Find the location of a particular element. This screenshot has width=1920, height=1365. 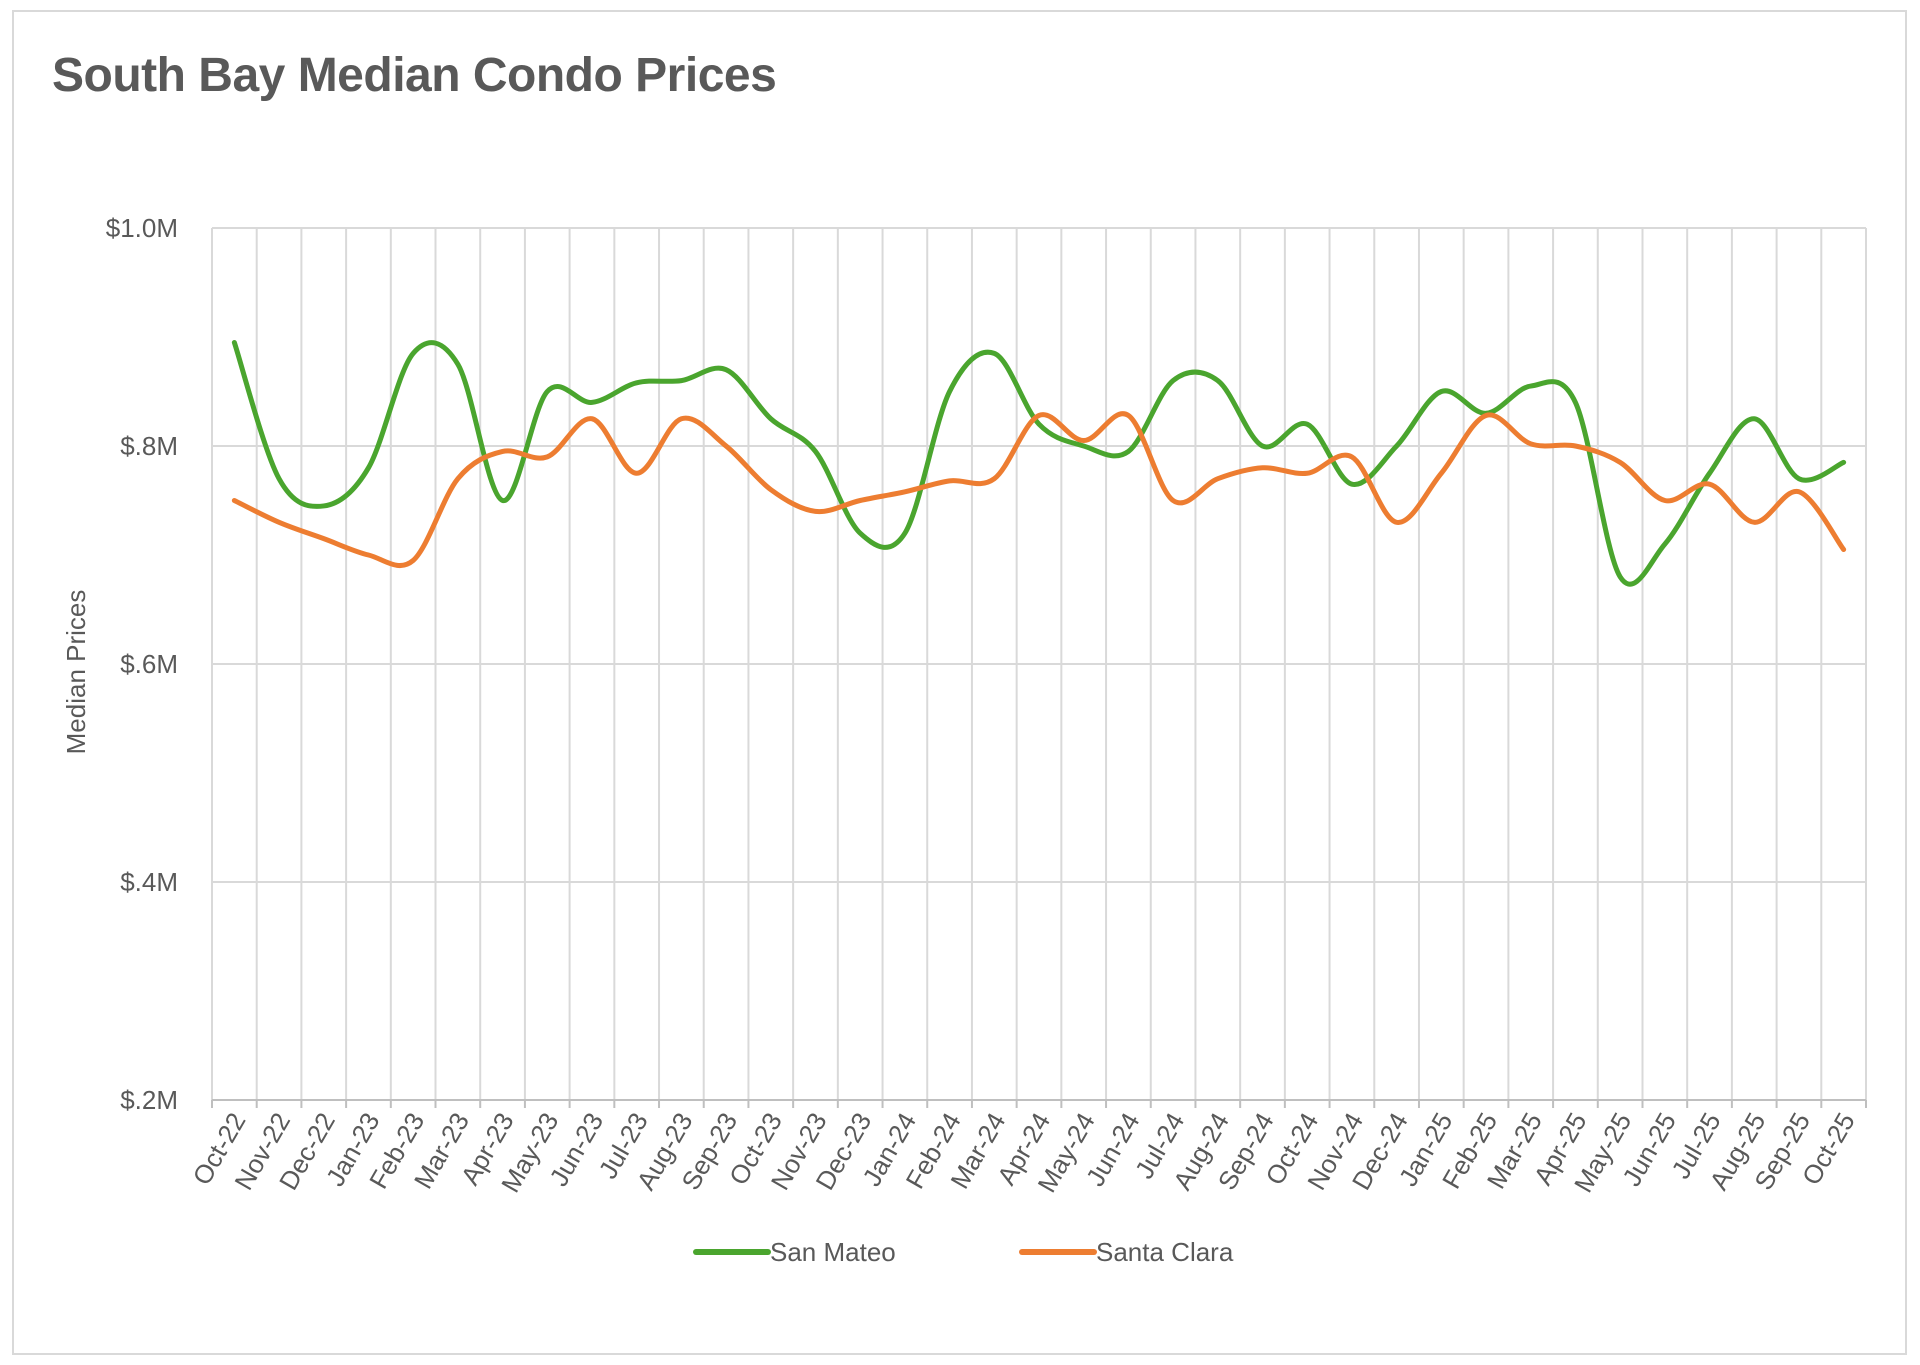

y-axis-title: Median Prices is located at coordinates (76, 672).